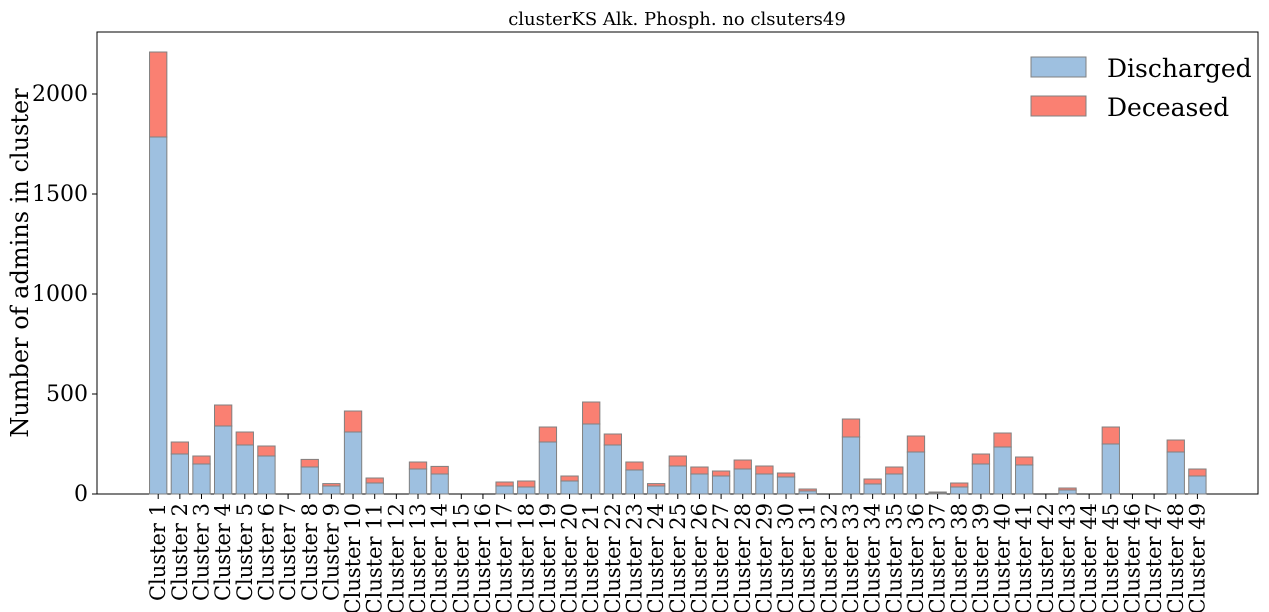  What do you see at coordinates (331, 552) in the screenshot?
I see `x-tick-label: Cluster 9` at bounding box center [331, 552].